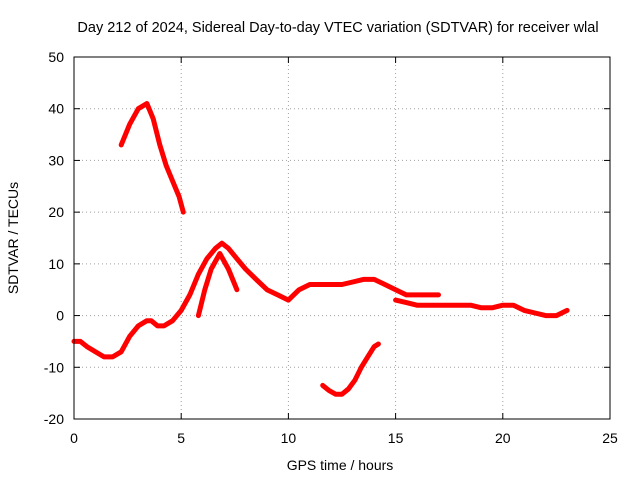  Describe the element at coordinates (54, 419) in the screenshot. I see `y-tick-label: -20` at that location.